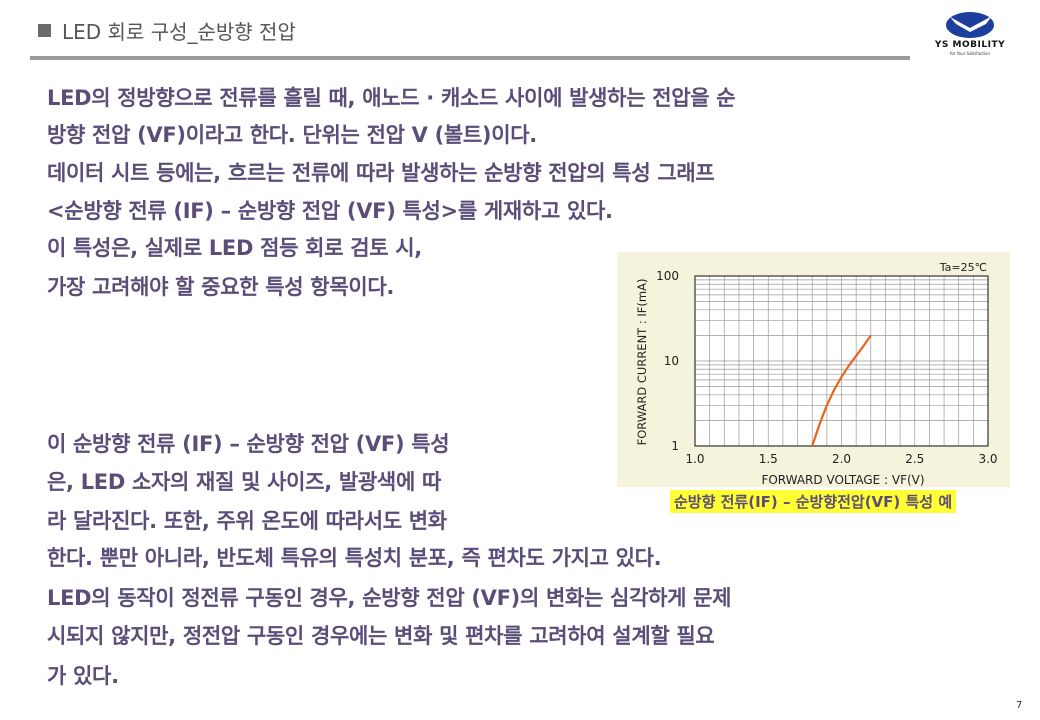 The height and width of the screenshot is (720, 1040). Describe the element at coordinates (642, 362) in the screenshot. I see `y-axis-label: FORWARD CURRENT : IF(mA)` at that location.